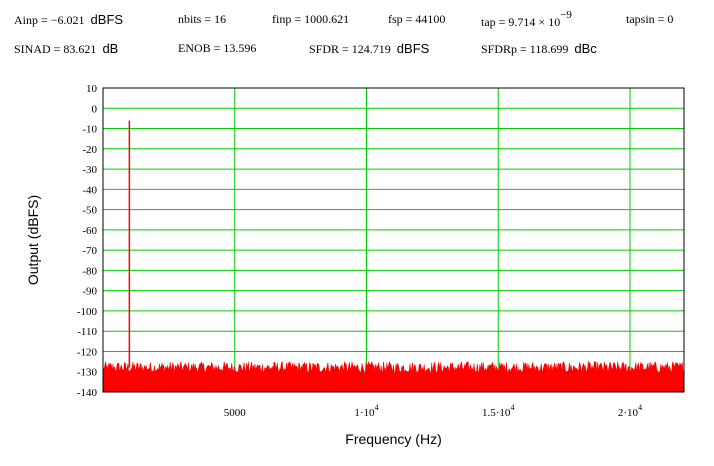 Image resolution: width=714 pixels, height=466 pixels. Describe the element at coordinates (87, 393) in the screenshot. I see `y-tick-label: -140` at that location.